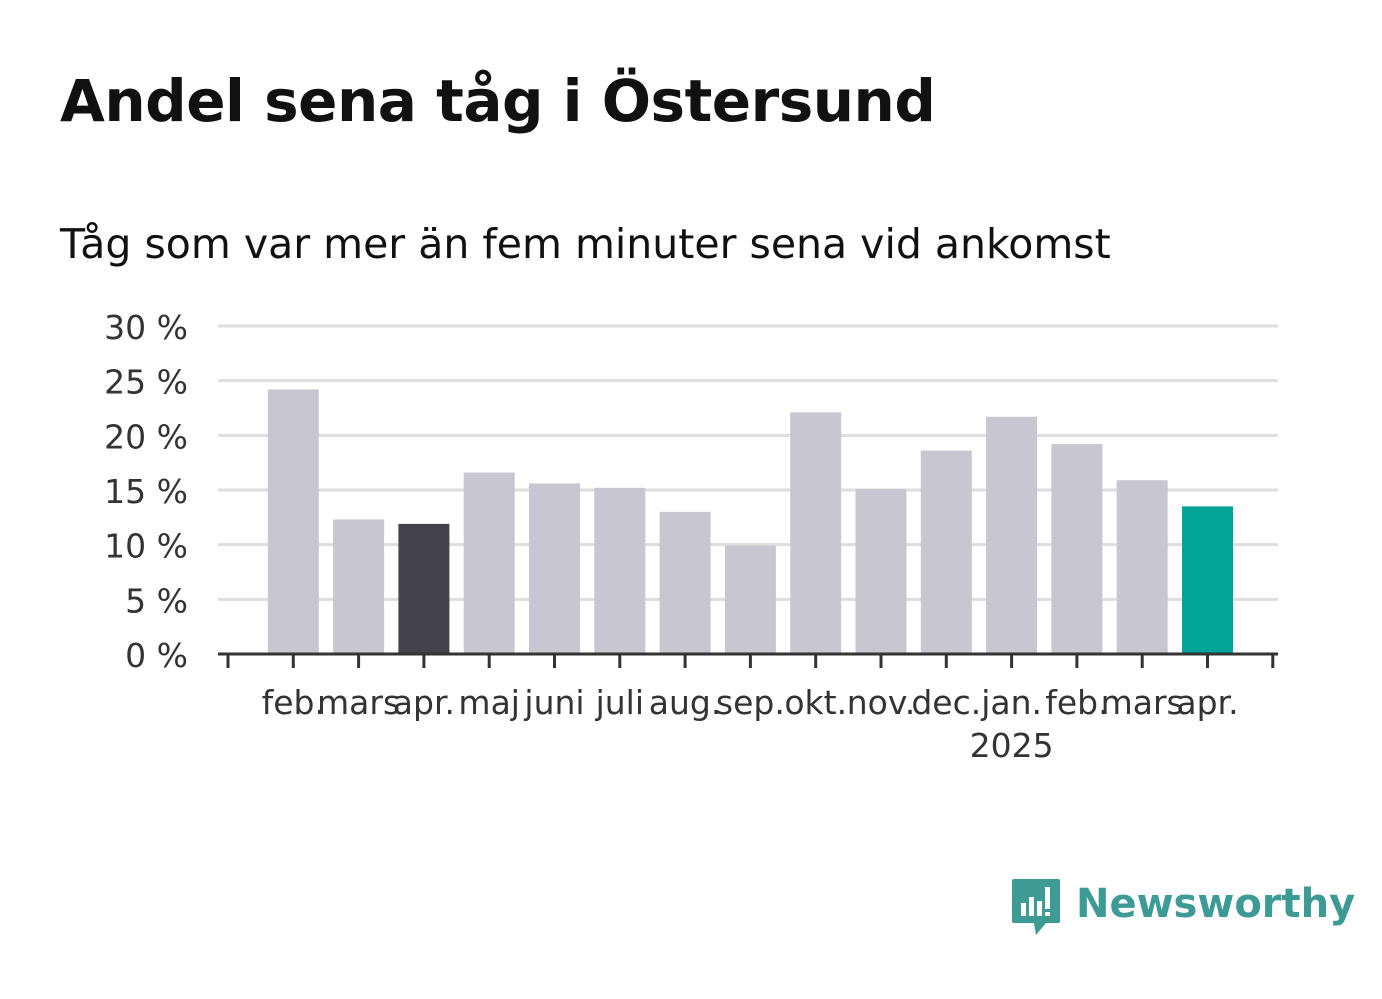  Describe the element at coordinates (946, 702) in the screenshot. I see `x-tick-label: dec.` at that location.